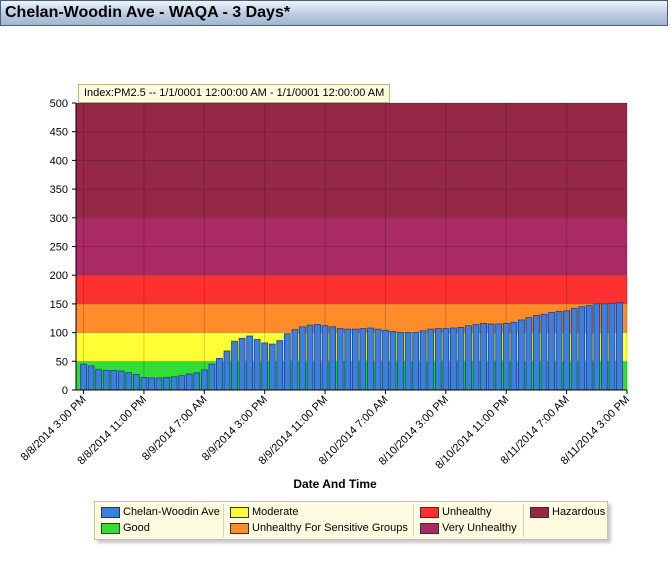 This screenshot has height=561, width=670. What do you see at coordinates (136, 528) in the screenshot?
I see `legend-label: Good` at bounding box center [136, 528].